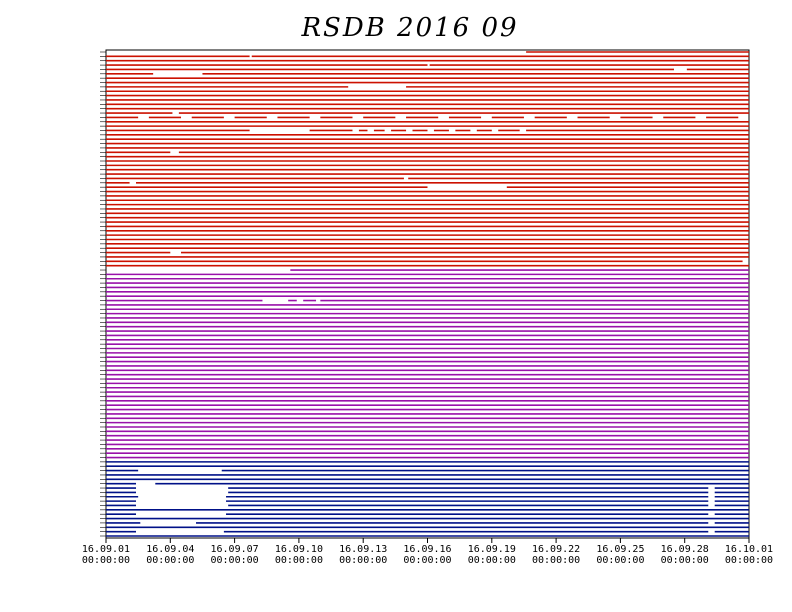 This screenshot has height=612, width=792. I want to click on x-tick-label: 16.09.19 00:00:00, so click(492, 555).